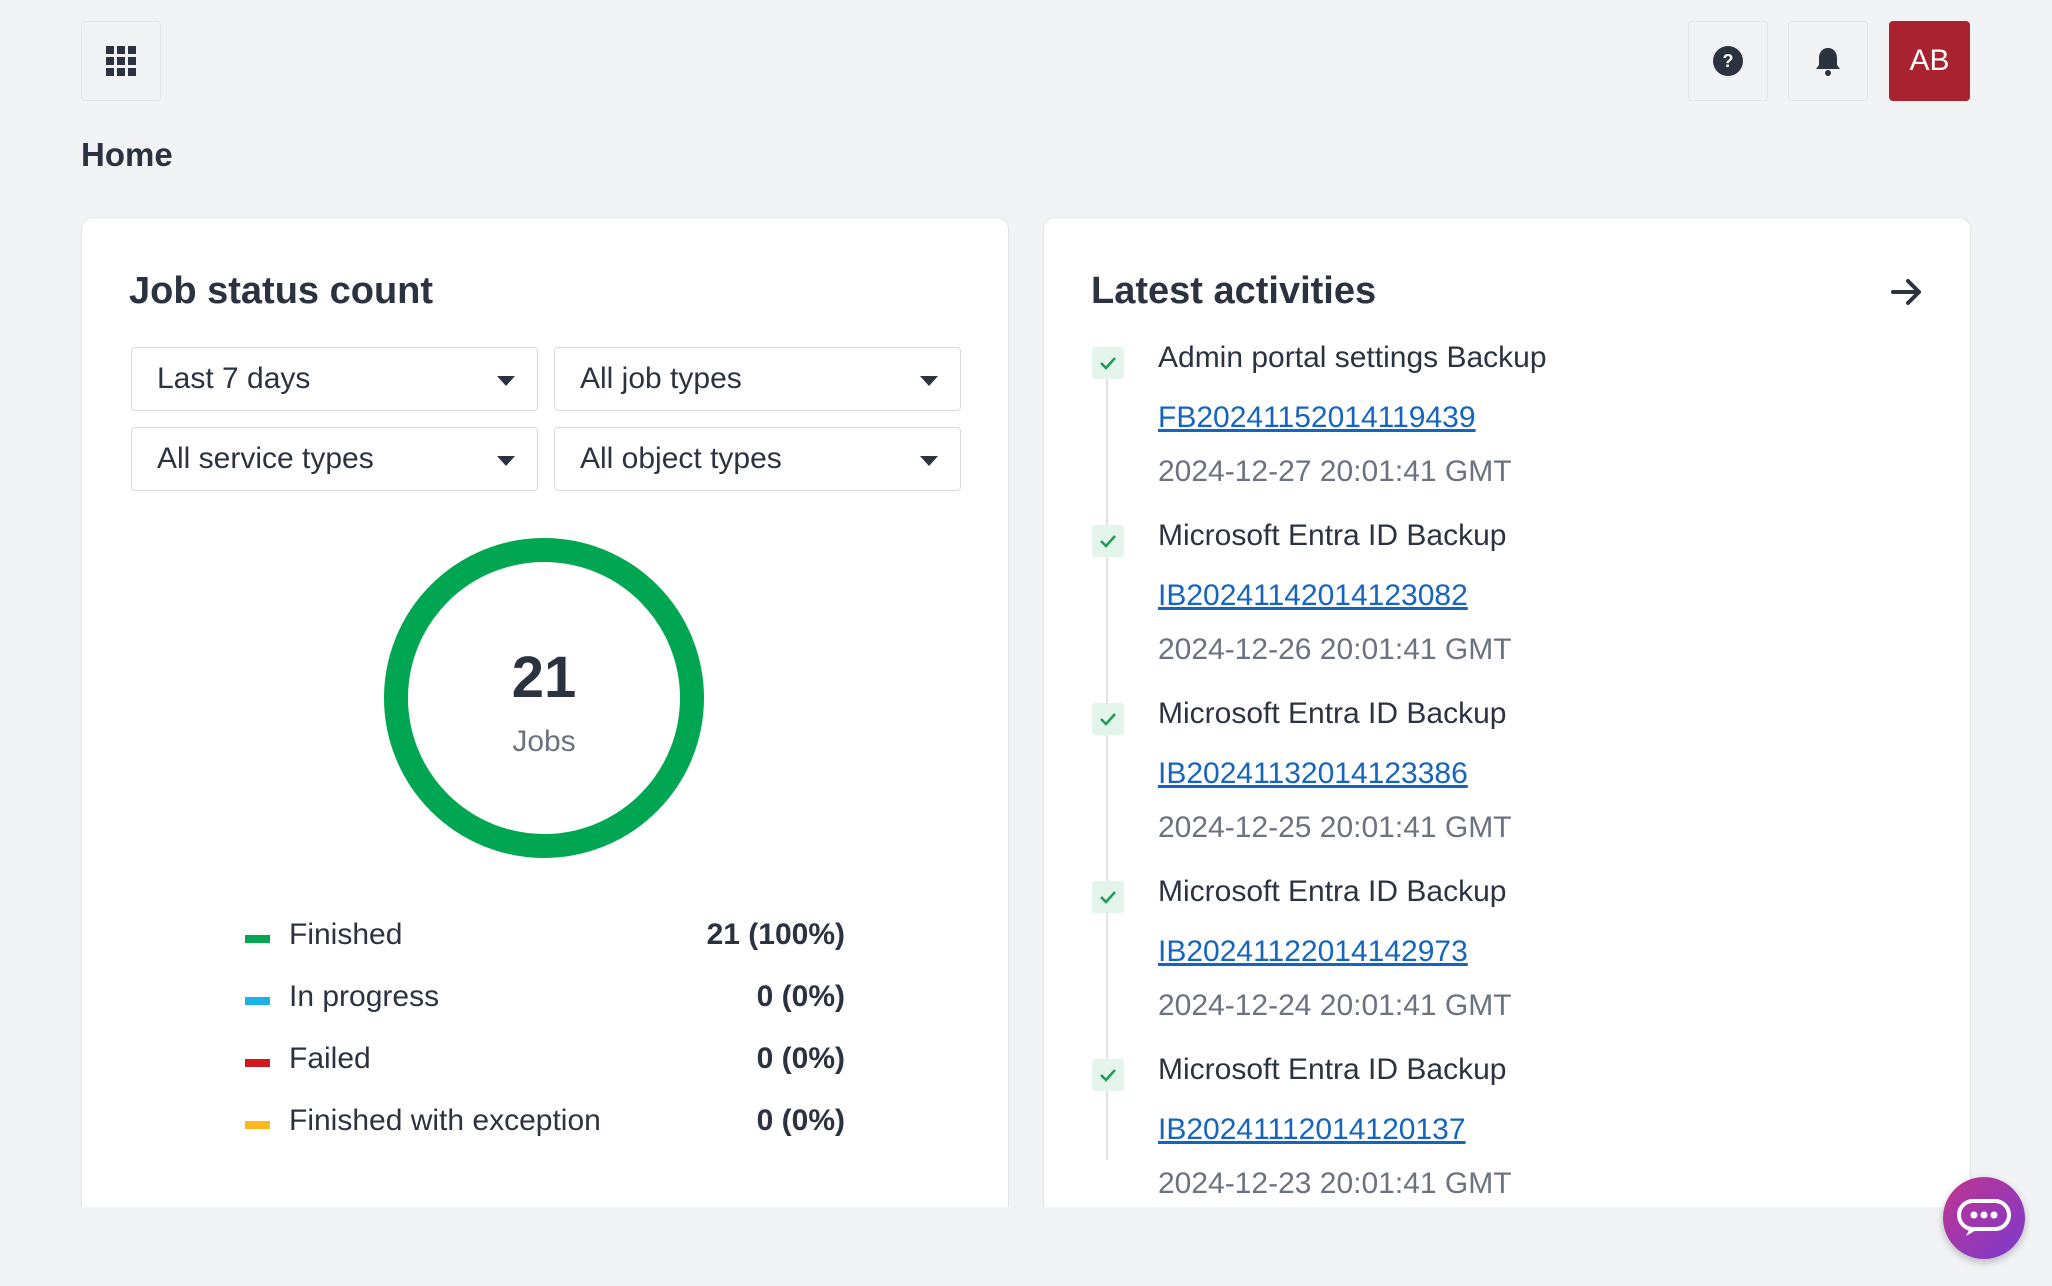 The height and width of the screenshot is (1286, 2052). Describe the element at coordinates (1335, 827) in the screenshot. I see `activity-timestamp: 2024-12-25 20:01:41 GMT` at that location.